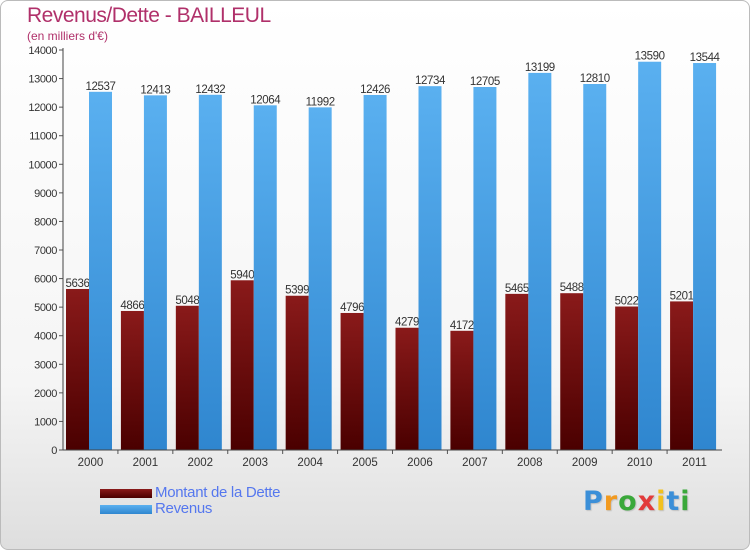 Image resolution: width=750 pixels, height=550 pixels. What do you see at coordinates (45, 280) in the screenshot?
I see `y-tick-label: 6000` at bounding box center [45, 280].